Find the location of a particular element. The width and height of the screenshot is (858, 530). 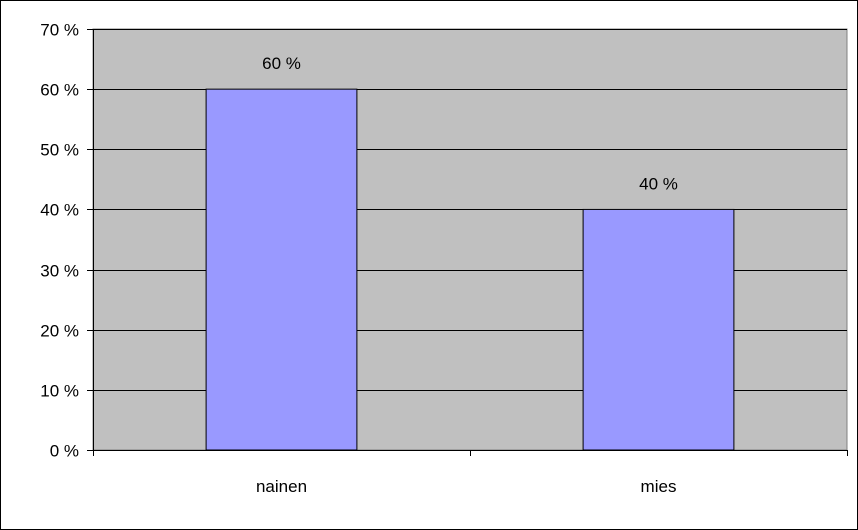

y-tick-label: 0 % is located at coordinates (64, 451).